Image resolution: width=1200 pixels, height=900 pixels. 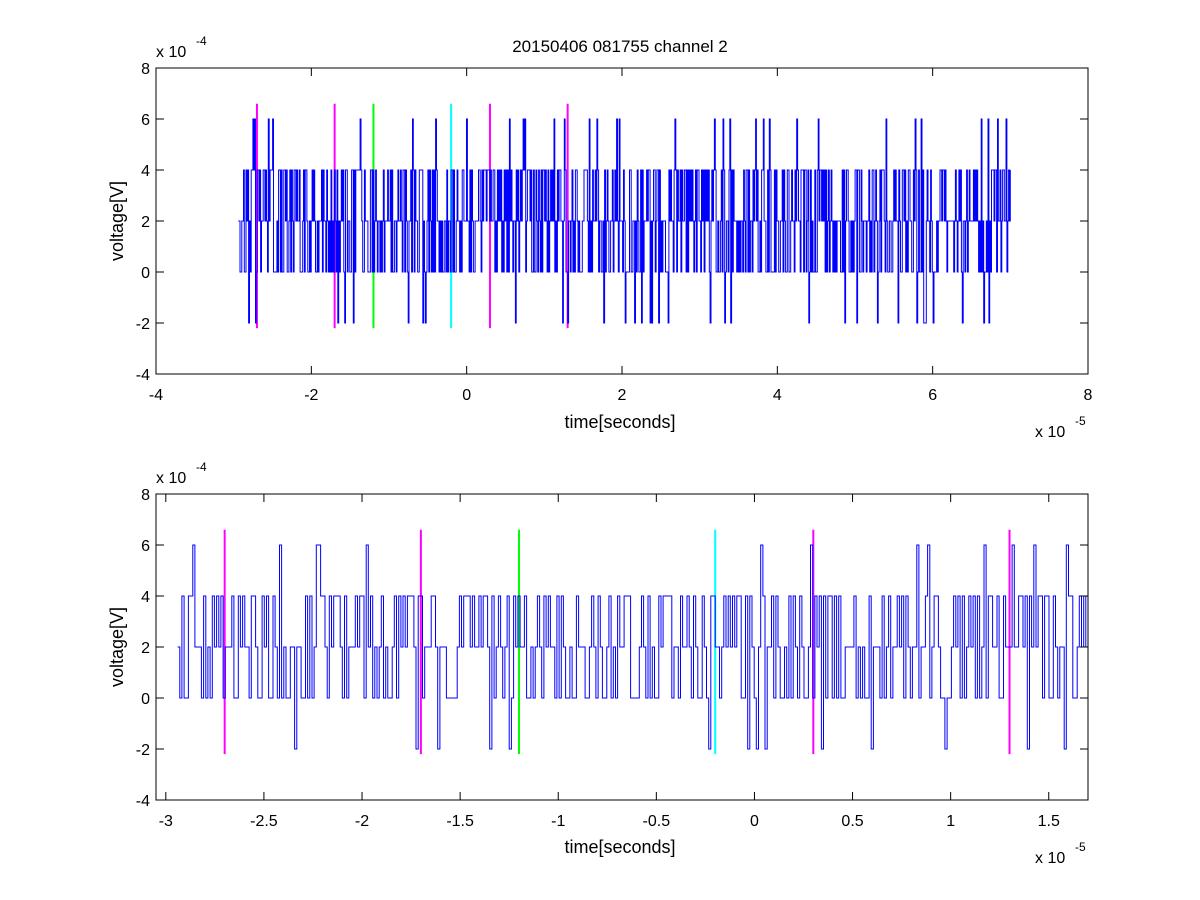 I want to click on subplot-bottom-y-exponent-label: x 10, so click(x=171, y=478).